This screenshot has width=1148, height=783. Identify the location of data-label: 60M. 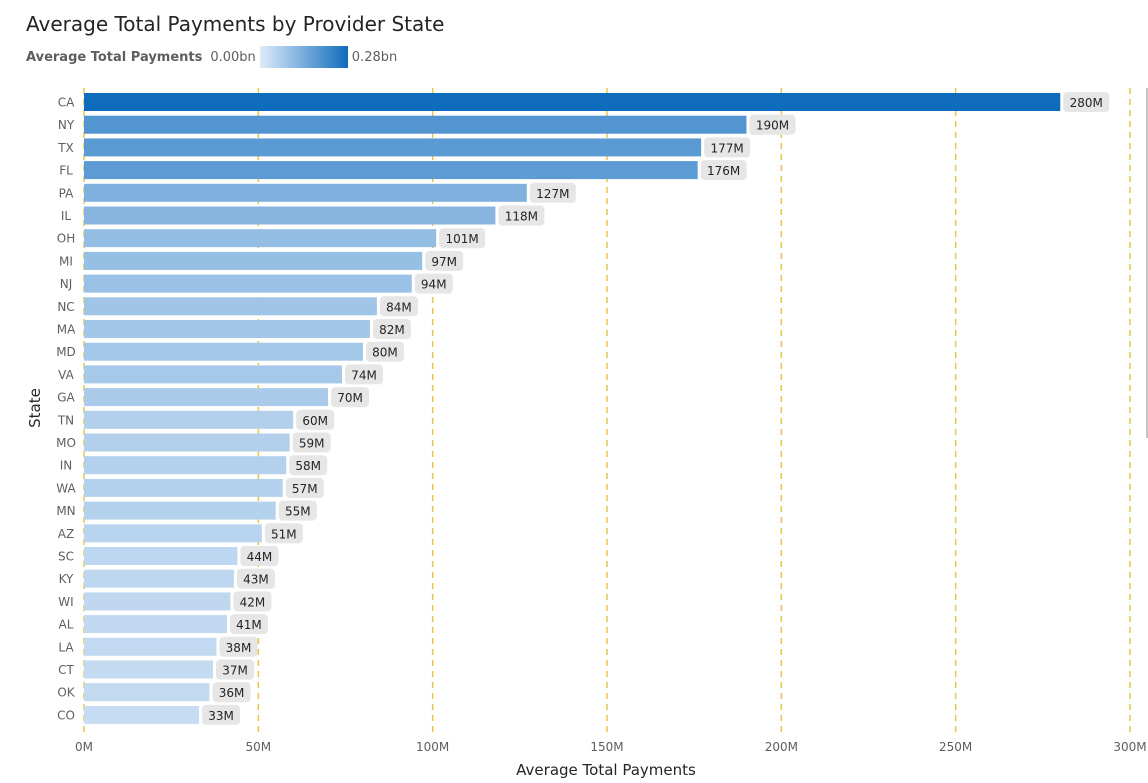
(315, 421).